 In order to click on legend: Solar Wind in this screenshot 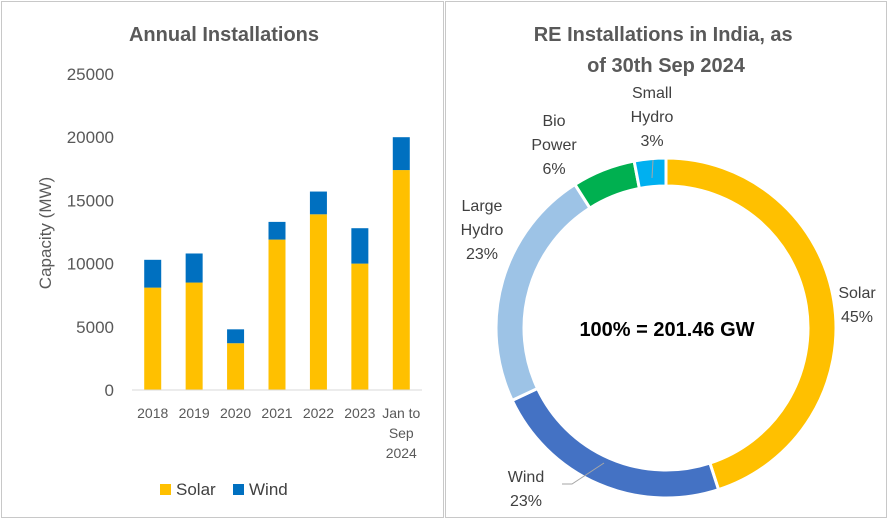, I will do `click(224, 489)`.